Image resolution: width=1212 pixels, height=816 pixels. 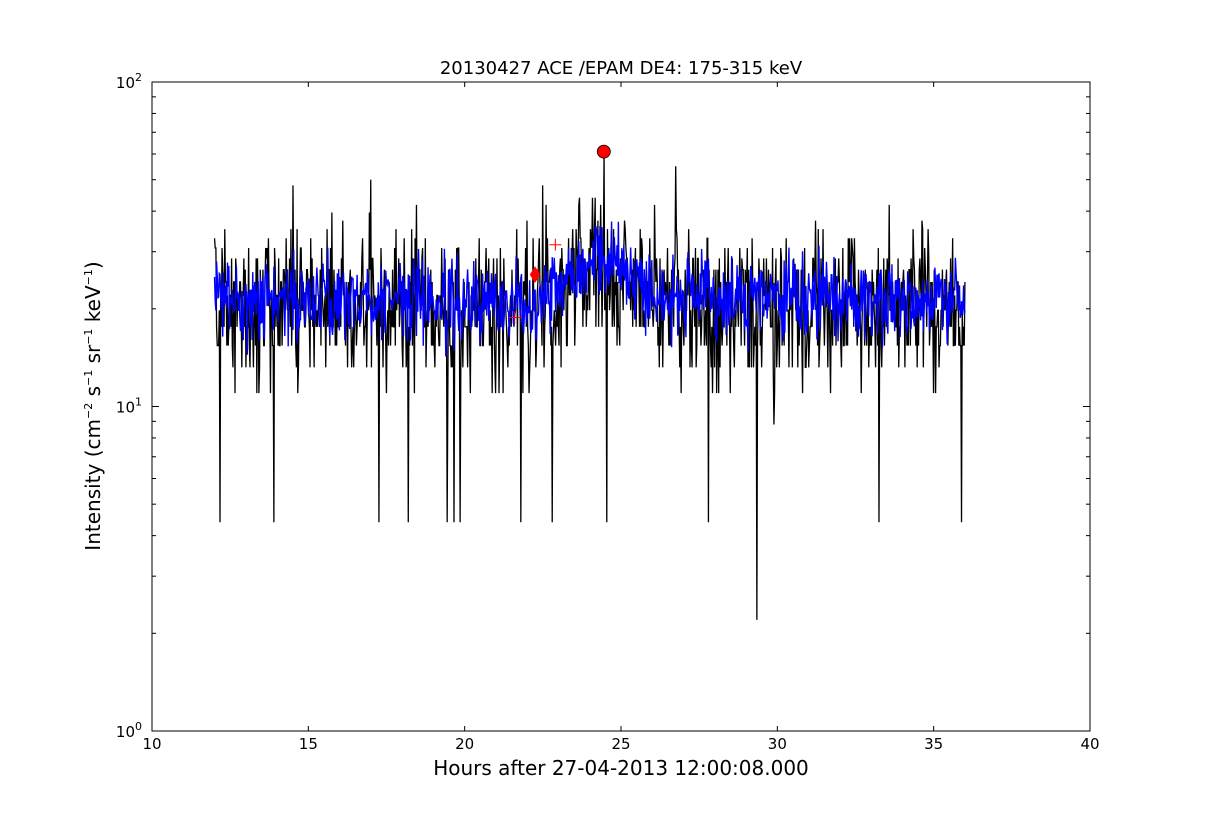 I want to click on y-axis-label: Intensity (cm−2 s−1 sr−1 keV−1), so click(x=93, y=405).